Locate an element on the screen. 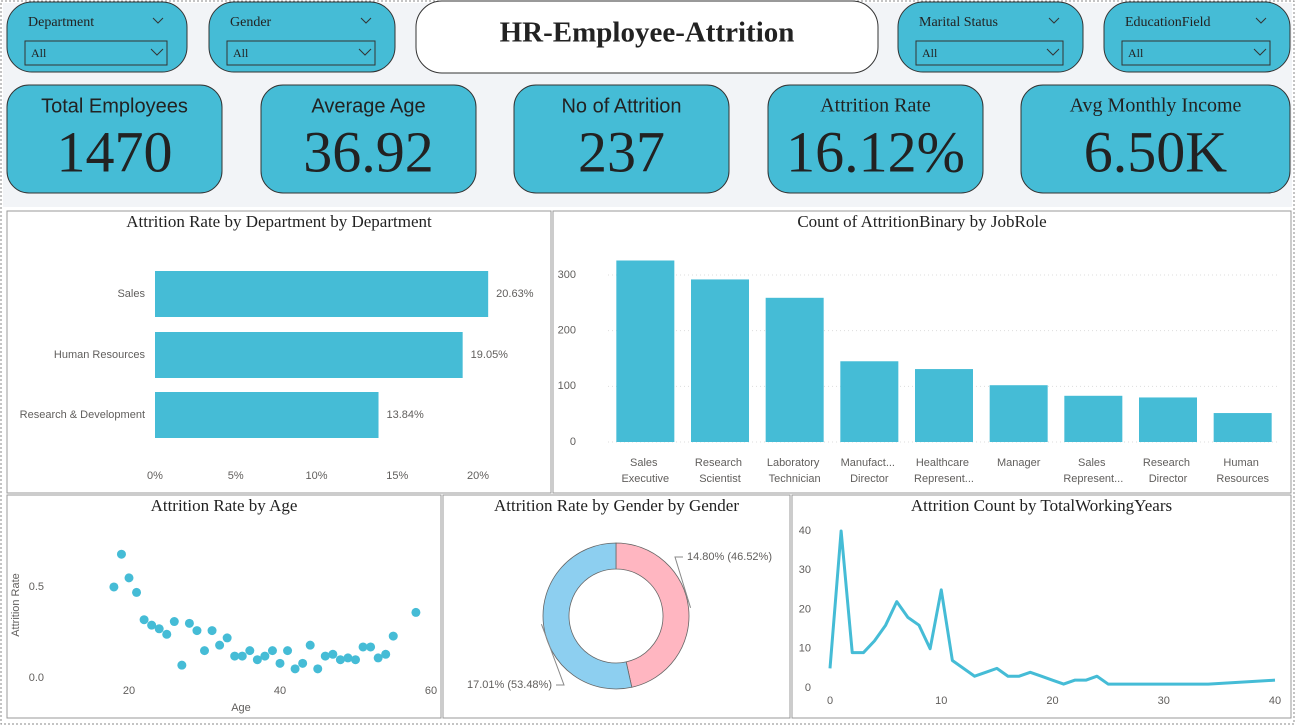  y-axis-label: Attrition Rate is located at coordinates (16, 605).